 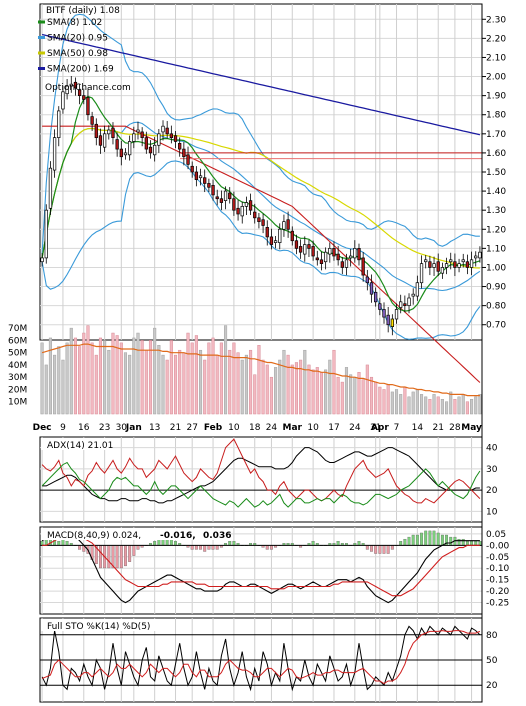 What do you see at coordinates (496, 154) in the screenshot?
I see `price-y-tick-label: 1.60` at bounding box center [496, 154].